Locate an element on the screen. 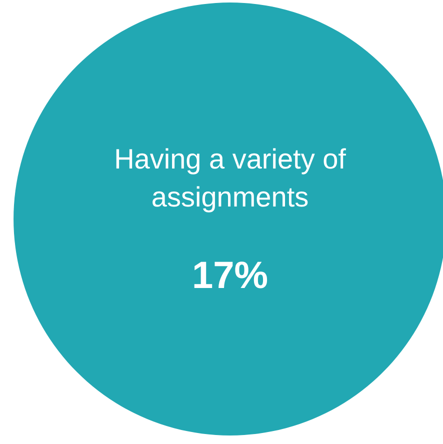 The height and width of the screenshot is (444, 443). data-label: 17% is located at coordinates (230, 276).